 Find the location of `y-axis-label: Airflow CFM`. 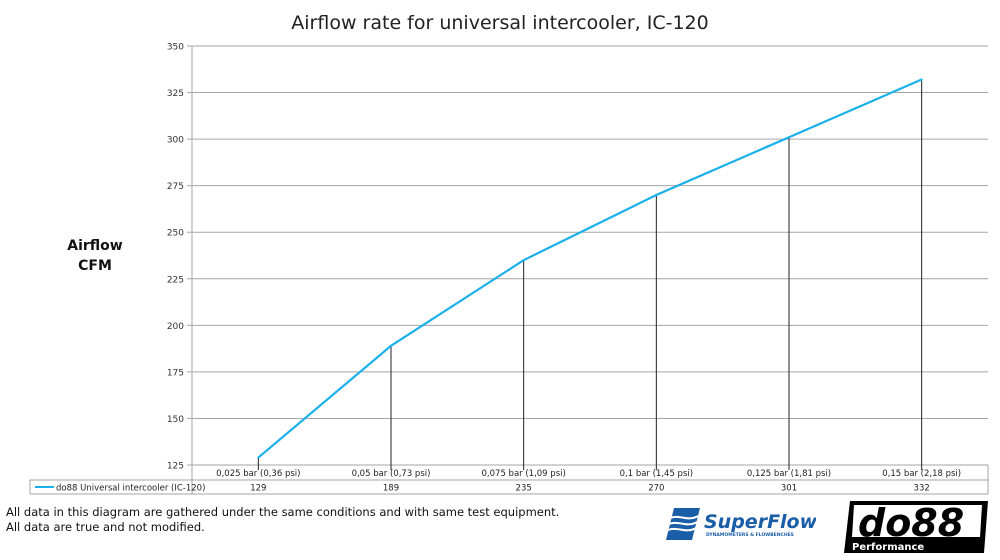

y-axis-label: Airflow CFM is located at coordinates (95, 256).